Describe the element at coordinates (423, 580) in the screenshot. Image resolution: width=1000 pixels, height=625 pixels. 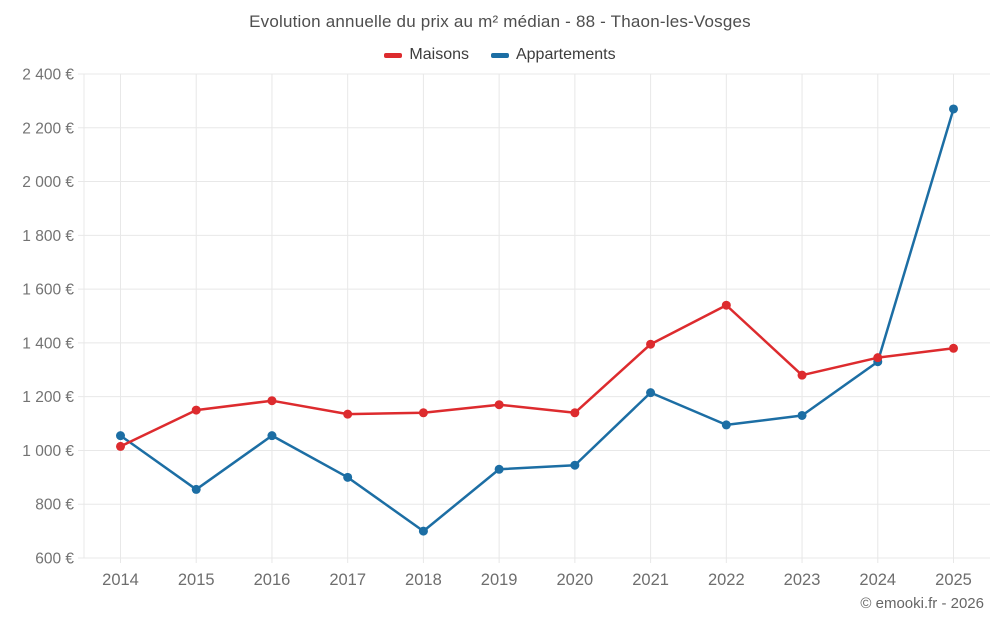
I see `x-axis-tick-label: 2018` at that location.